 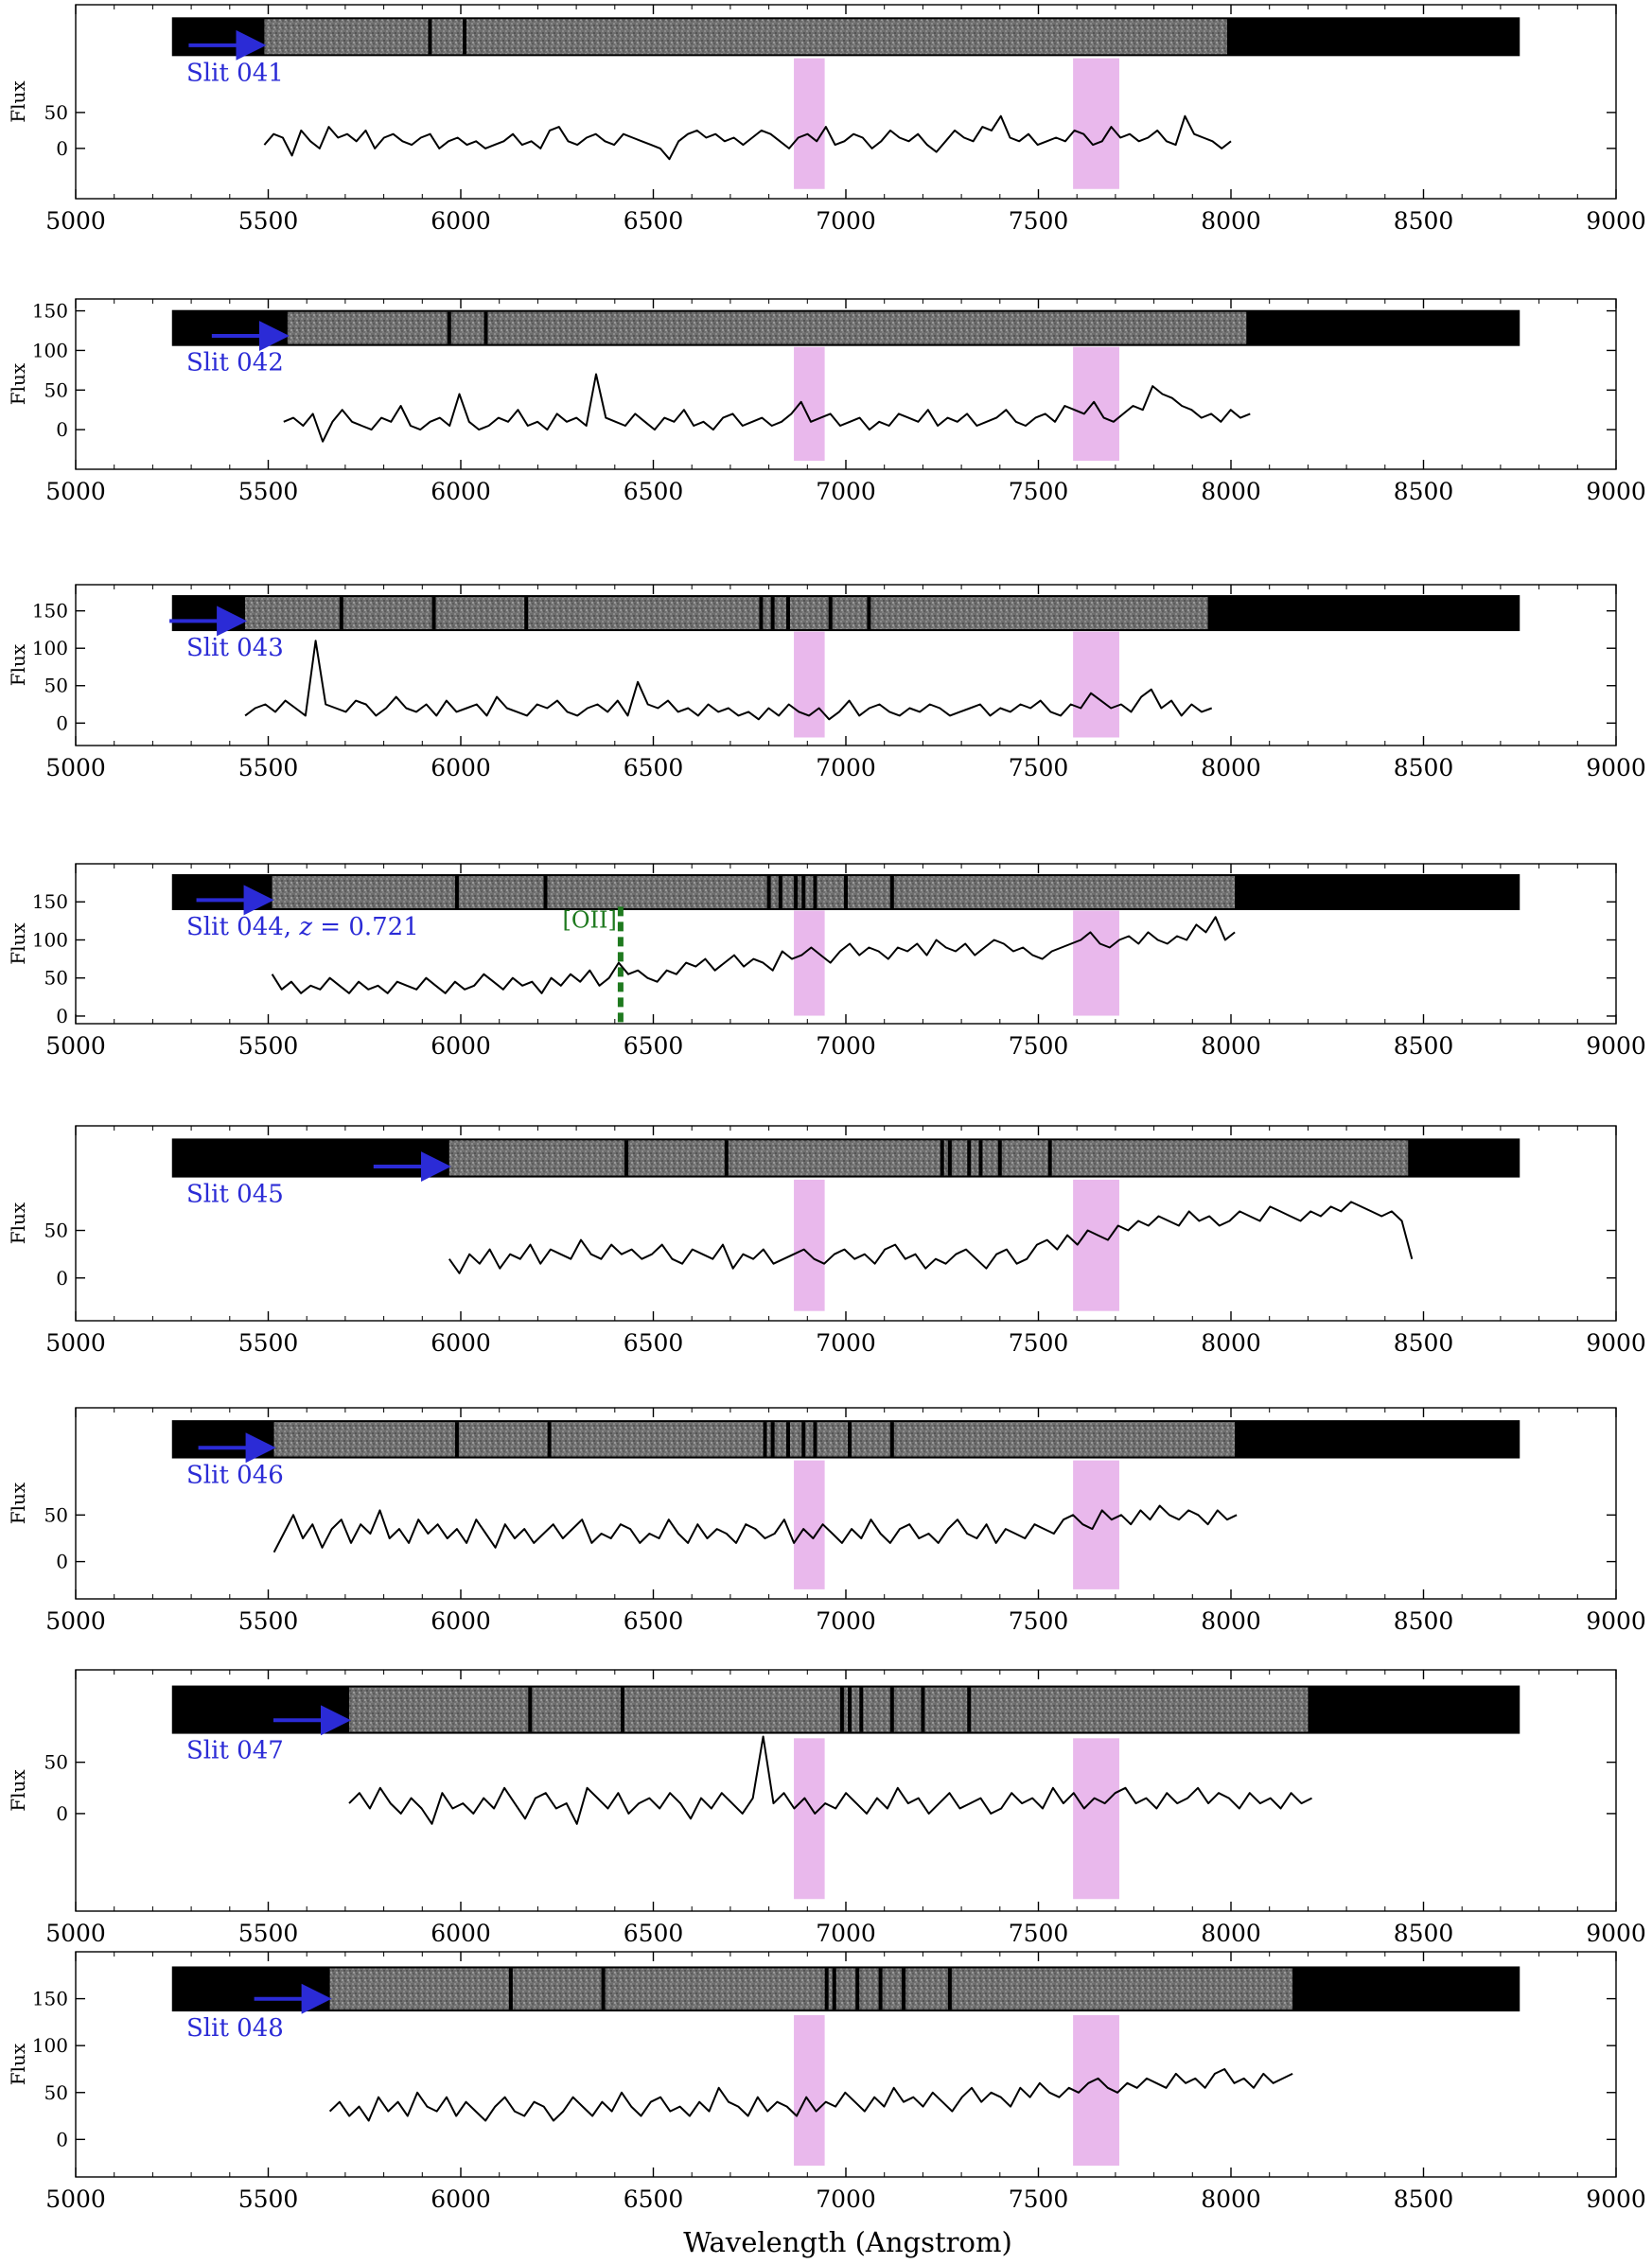 What do you see at coordinates (235, 1476) in the screenshot?
I see `slit-label: Slit 046` at bounding box center [235, 1476].